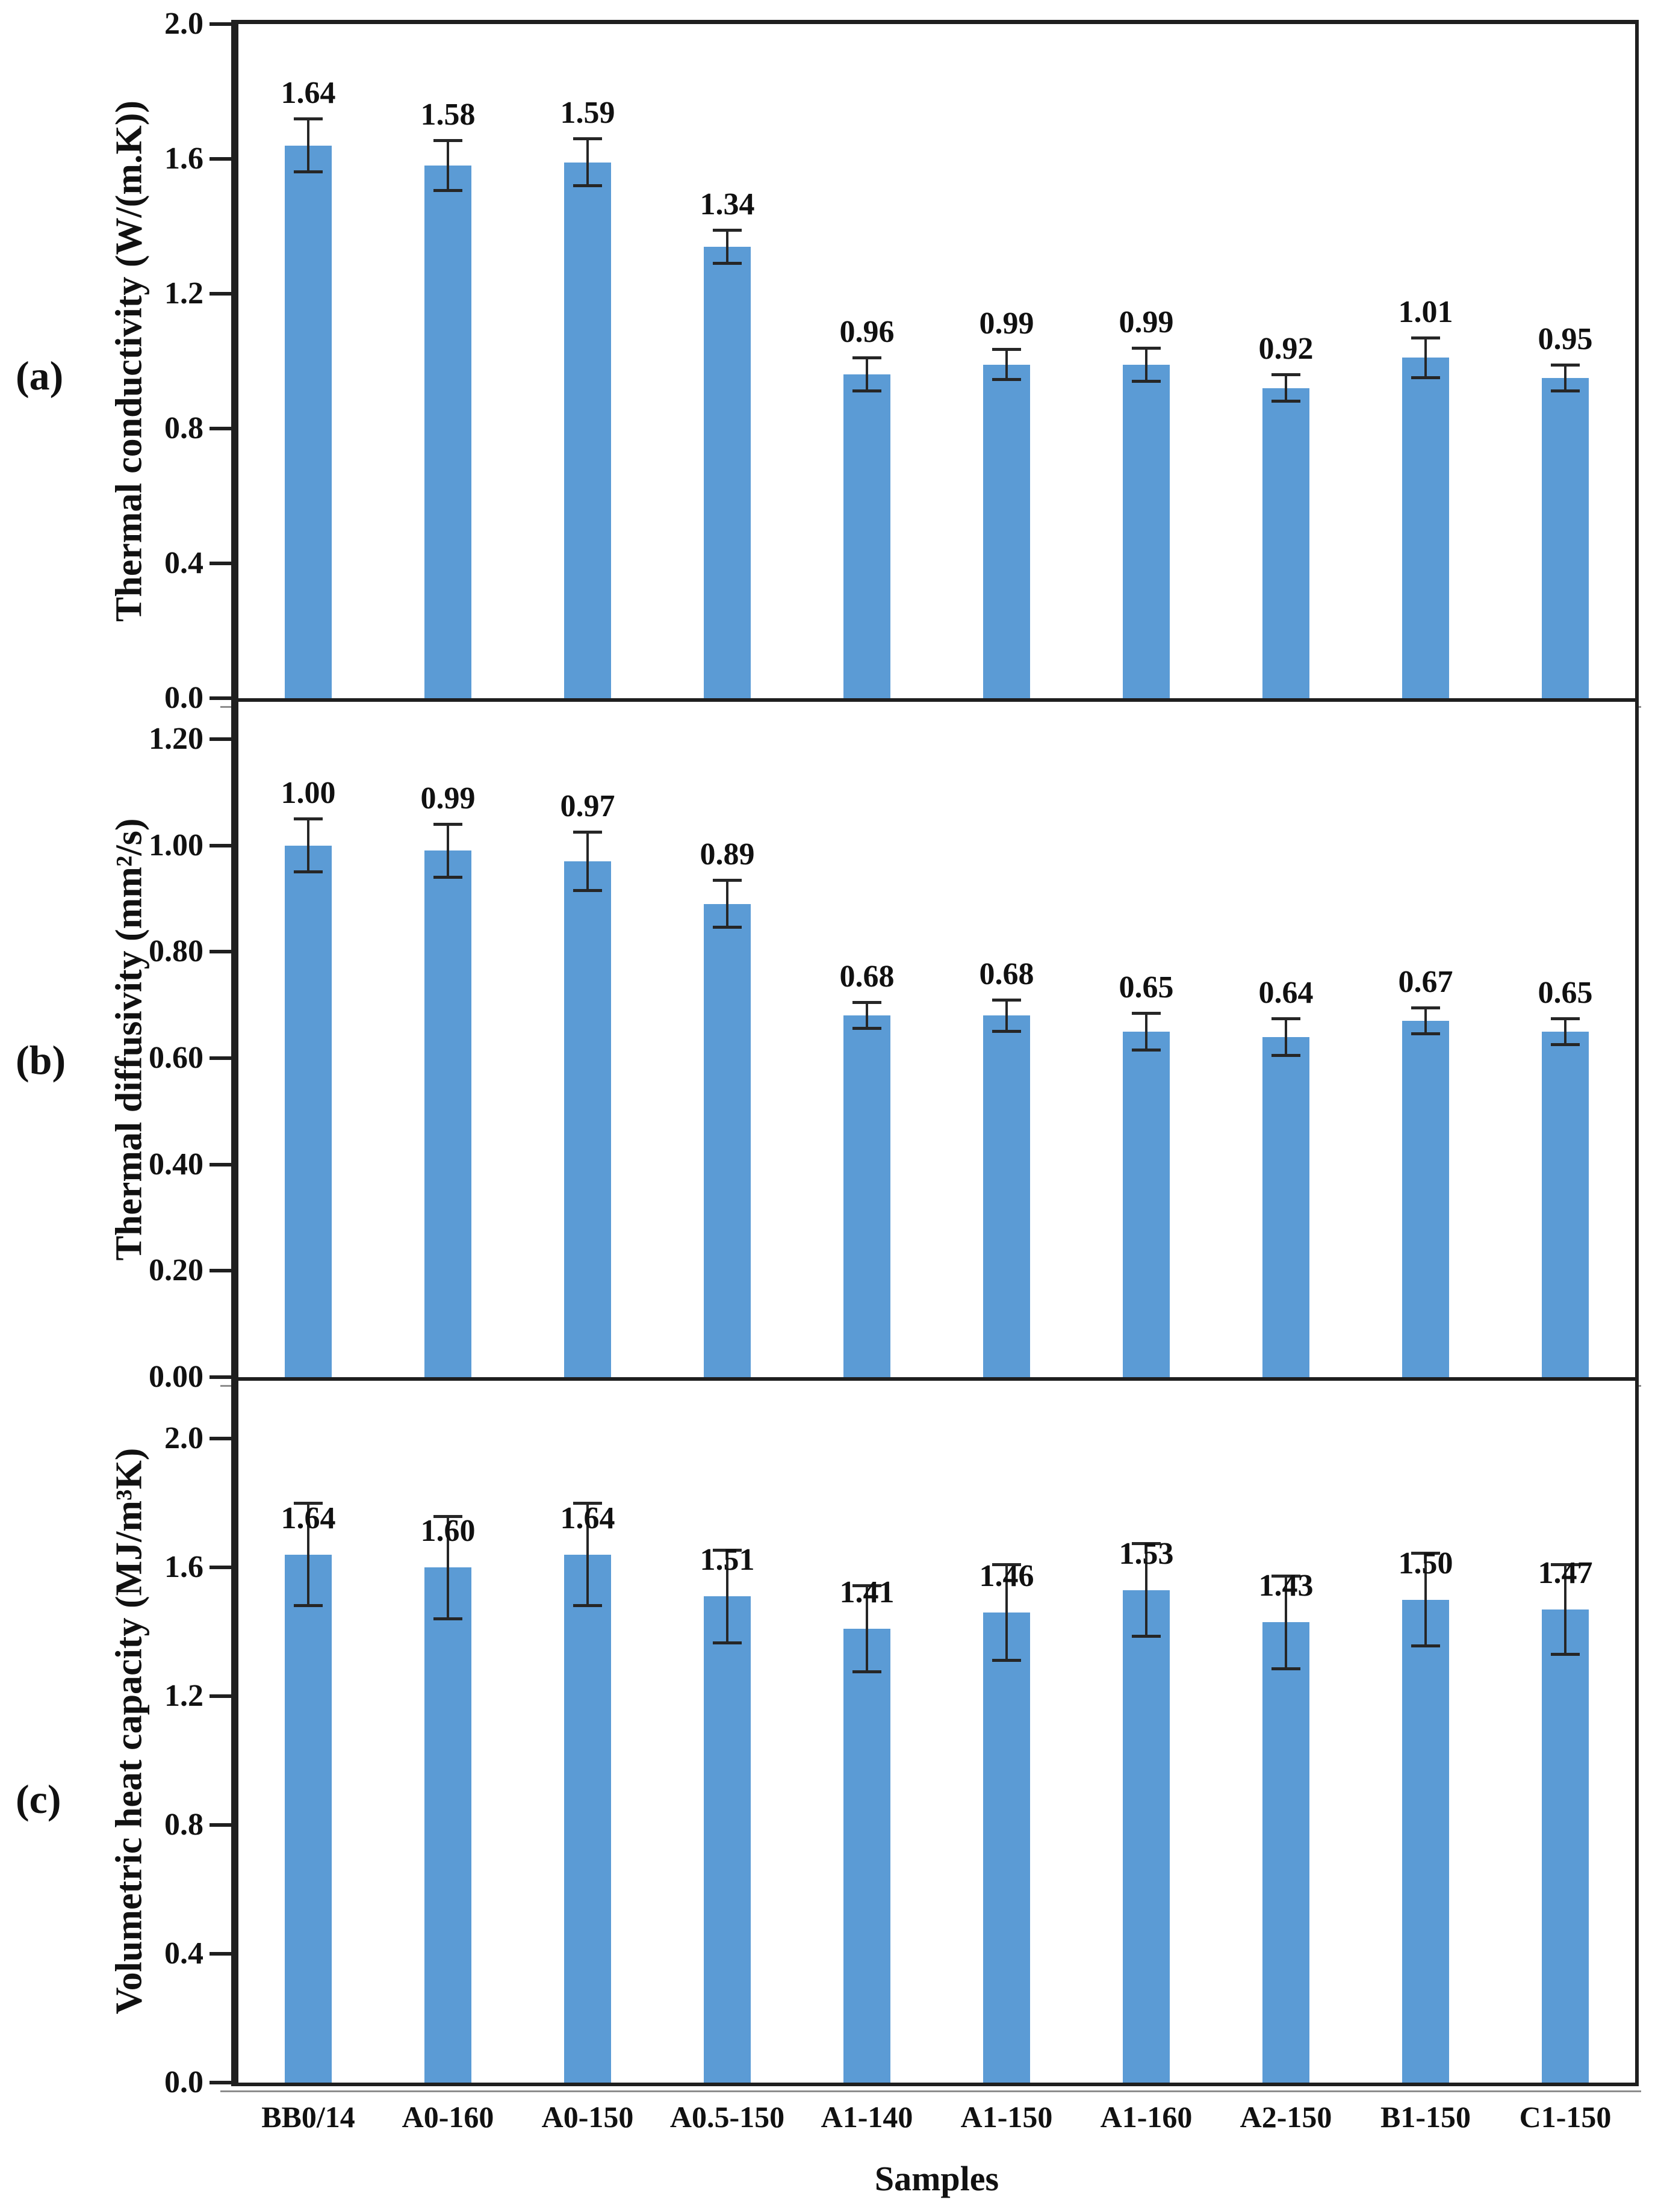  I want to click on bar-value-label: 1.58, so click(448, 115).